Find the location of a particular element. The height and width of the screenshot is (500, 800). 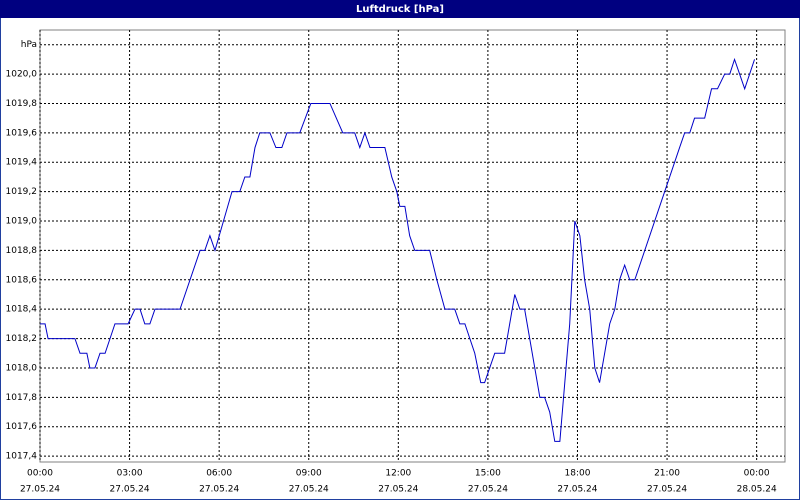

chart-title: Luftdruck [hPa] is located at coordinates (400, 9).